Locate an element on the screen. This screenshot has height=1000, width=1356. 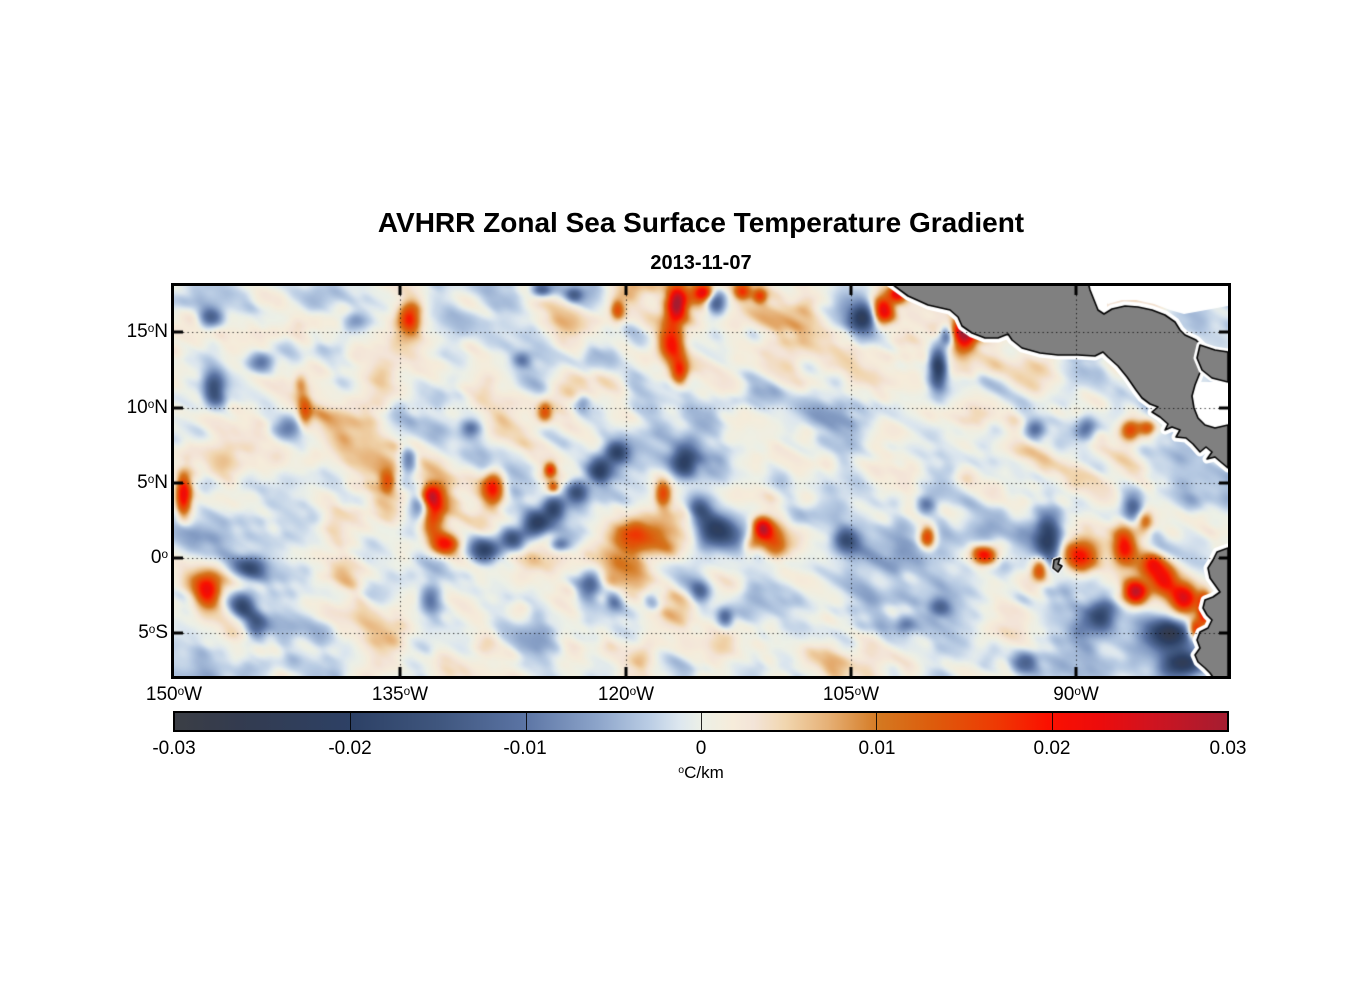
x-tick-label-90w: 90oW is located at coordinates (1076, 694).